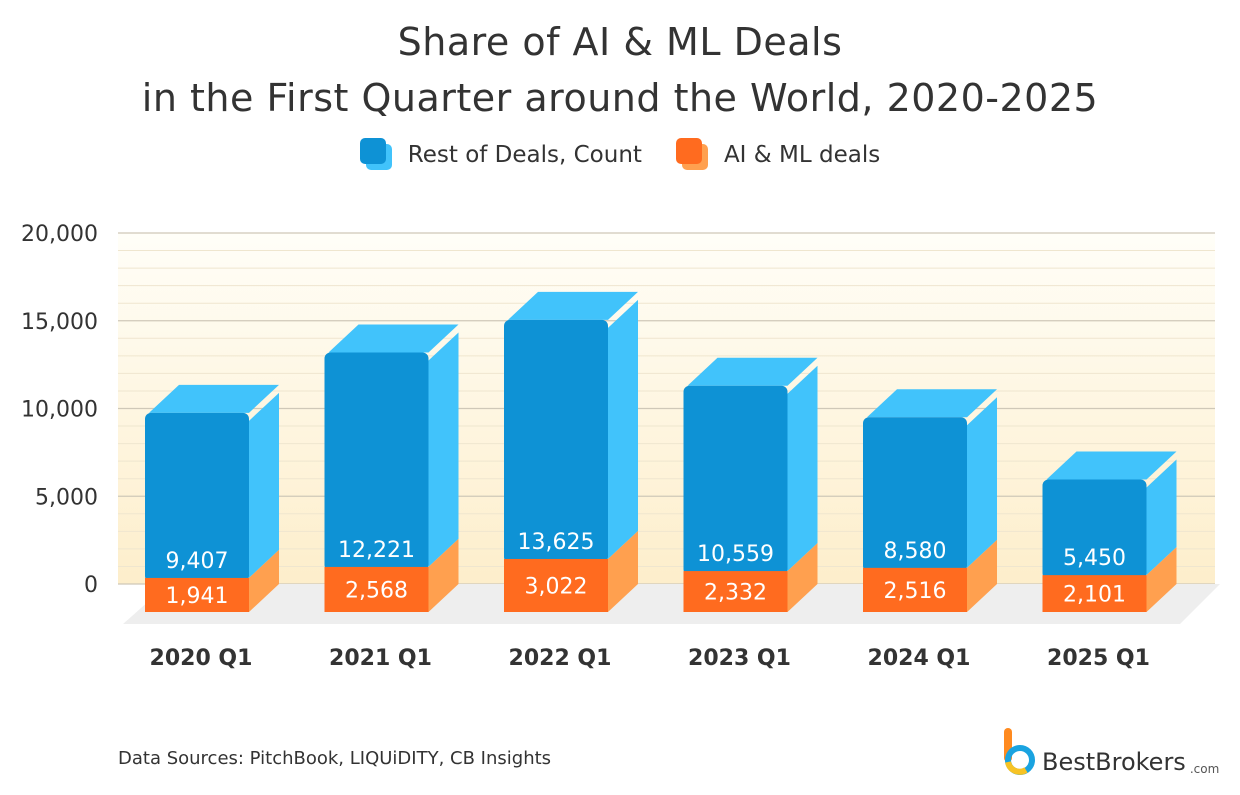  What do you see at coordinates (380, 658) in the screenshot?
I see `x-tick-label: 2021 Q1` at bounding box center [380, 658].